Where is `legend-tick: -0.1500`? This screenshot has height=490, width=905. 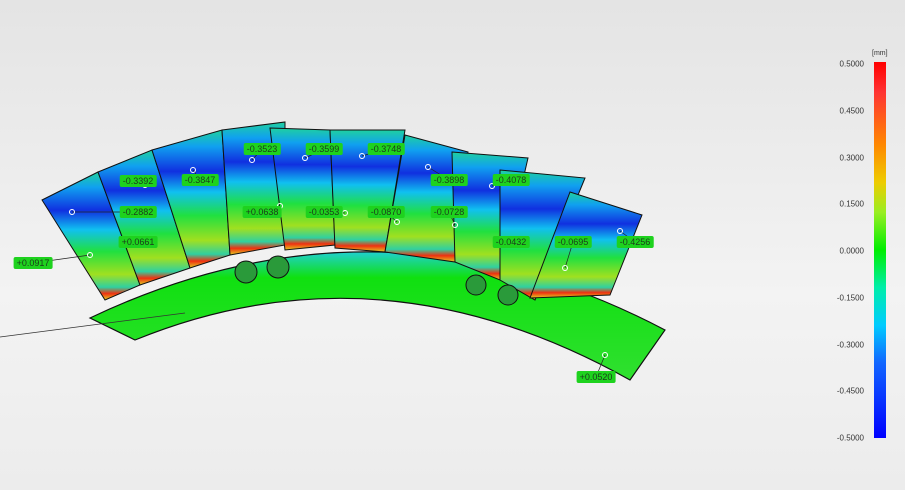
legend-tick: -0.1500 is located at coordinates (850, 298).